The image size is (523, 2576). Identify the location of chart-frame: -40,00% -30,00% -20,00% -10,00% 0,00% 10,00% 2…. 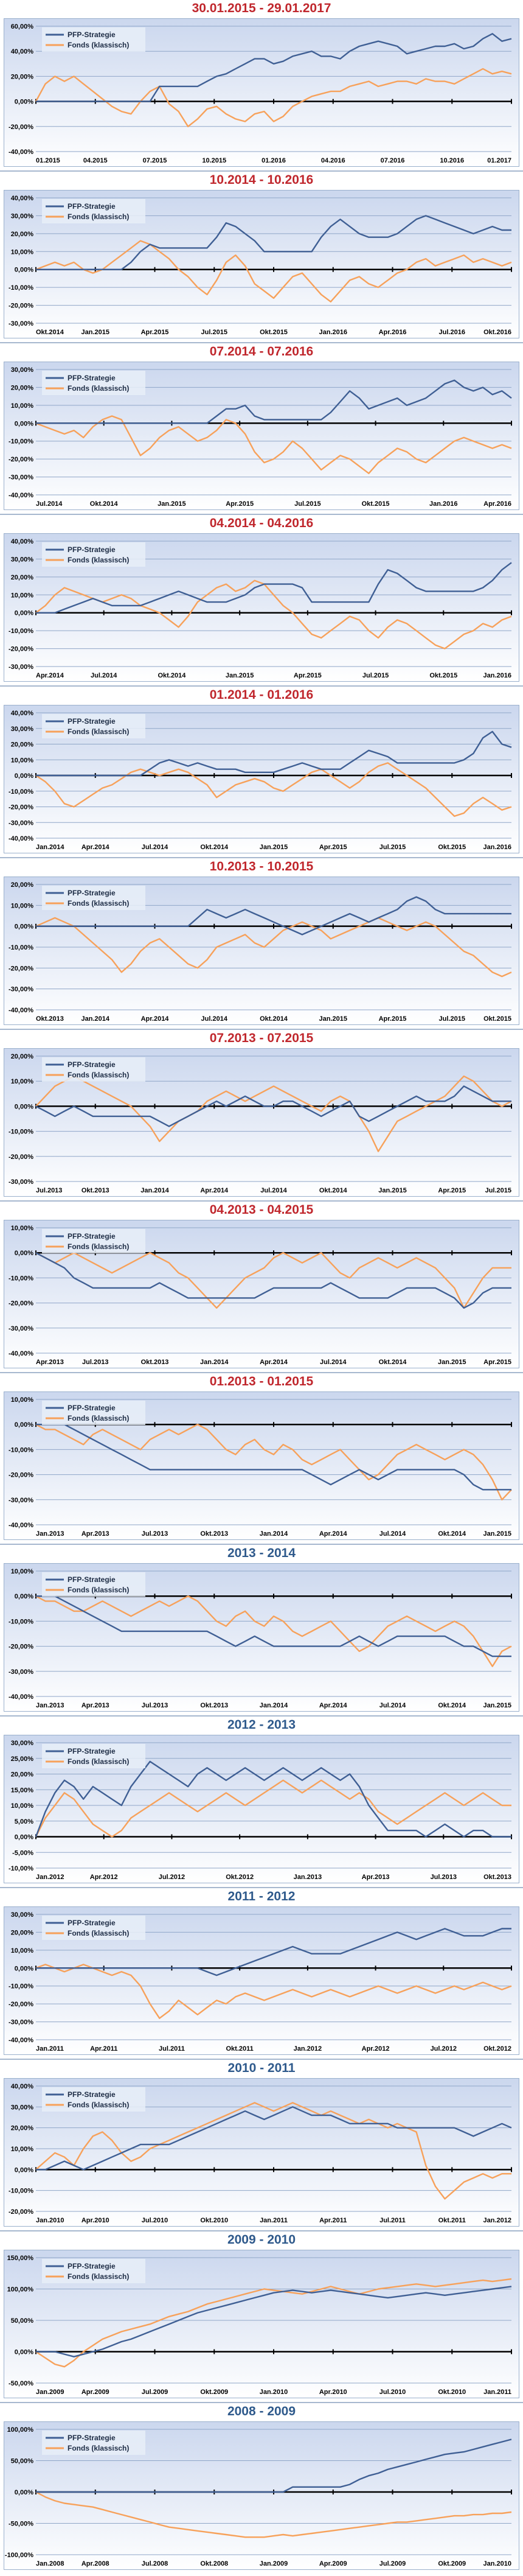
(261, 436).